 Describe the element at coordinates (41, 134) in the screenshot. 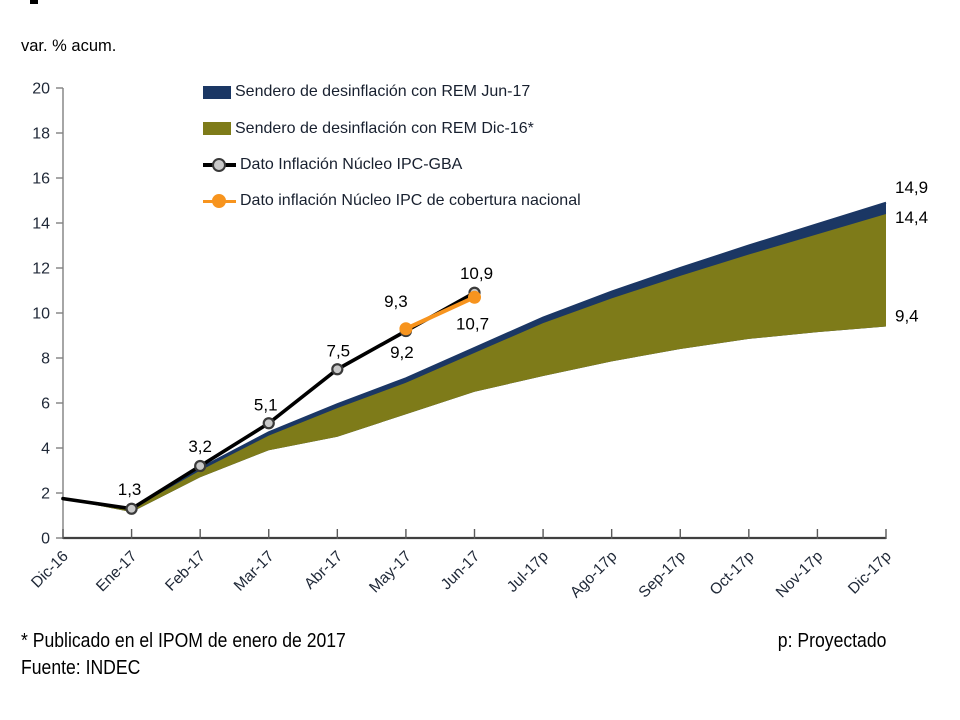

I see `y-tick-label: 18` at that location.